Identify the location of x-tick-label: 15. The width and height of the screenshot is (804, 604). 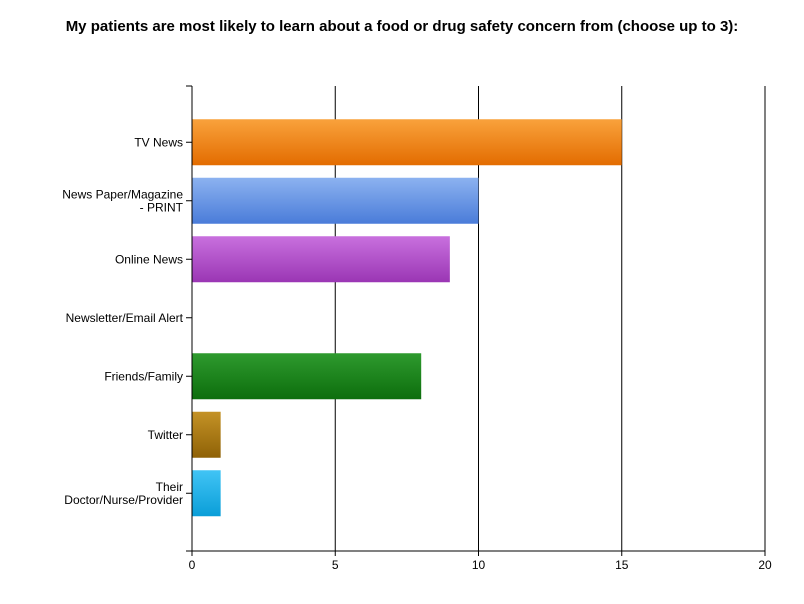
(622, 565).